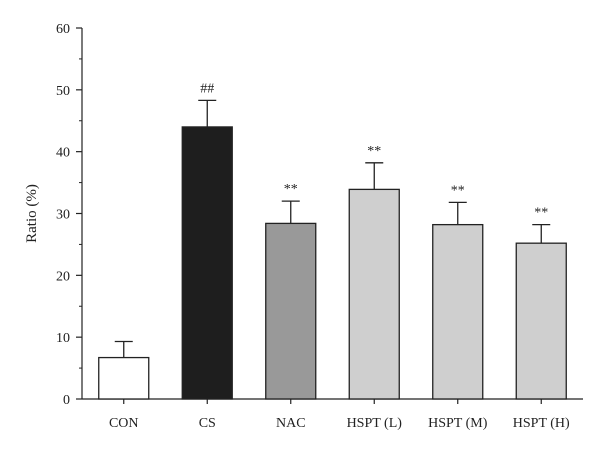  What do you see at coordinates (339, 415) in the screenshot?
I see `x-tick-labels: CON CS NAC HSPT (L) HSPT (M) HSPT (H)` at bounding box center [339, 415].